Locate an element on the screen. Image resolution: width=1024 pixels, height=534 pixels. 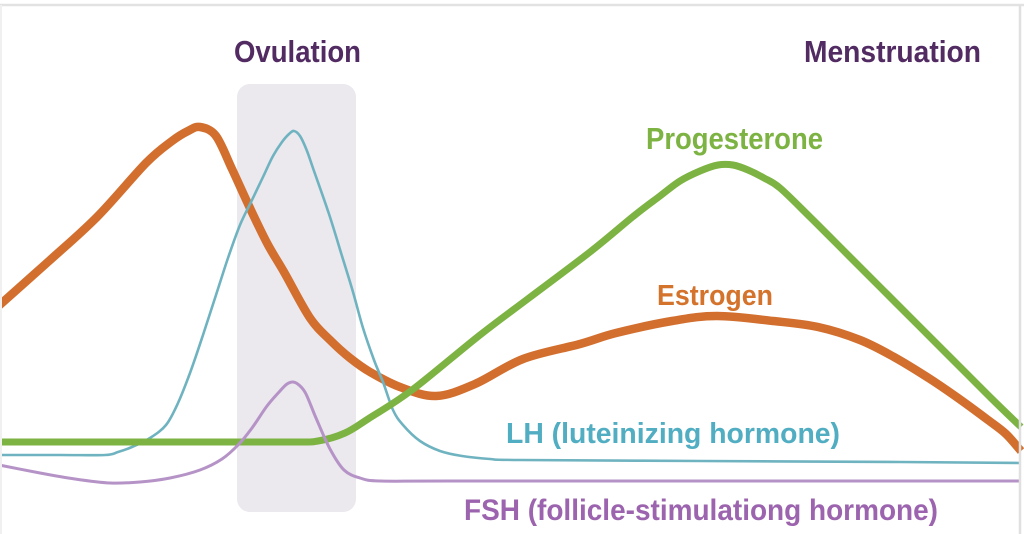
svg-text: Progesterone is located at coordinates (734, 138).